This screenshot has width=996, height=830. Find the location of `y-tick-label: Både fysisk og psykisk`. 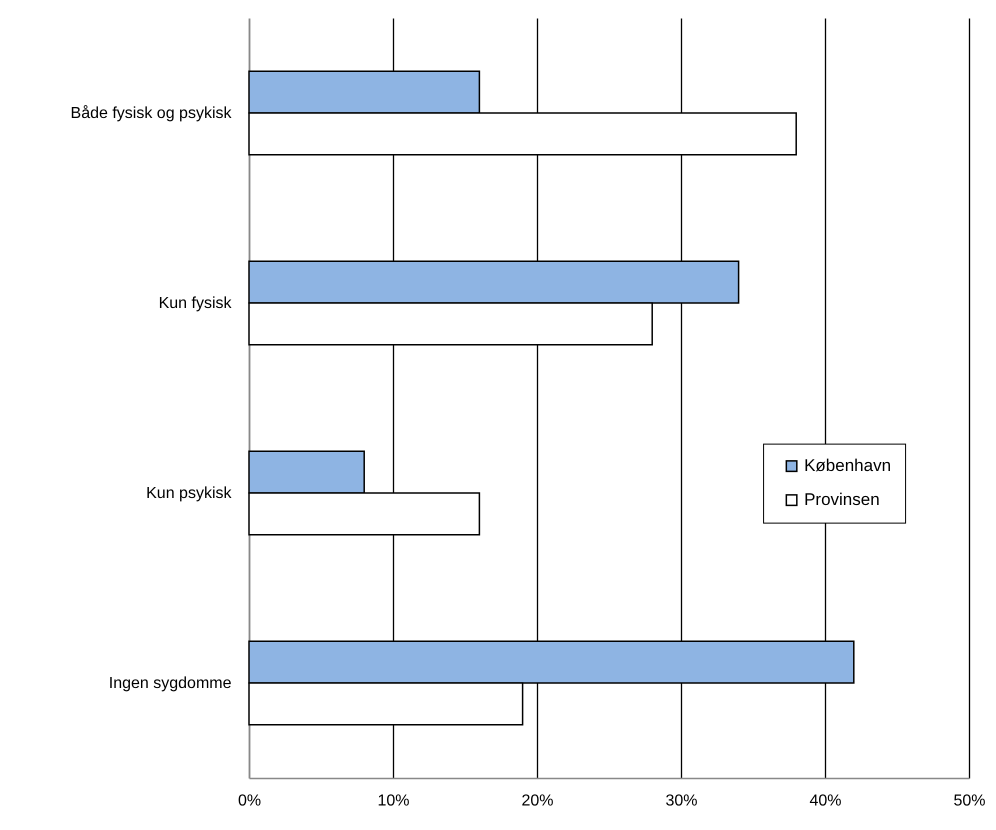

y-tick-label: Både fysisk og psykisk is located at coordinates (151, 113).